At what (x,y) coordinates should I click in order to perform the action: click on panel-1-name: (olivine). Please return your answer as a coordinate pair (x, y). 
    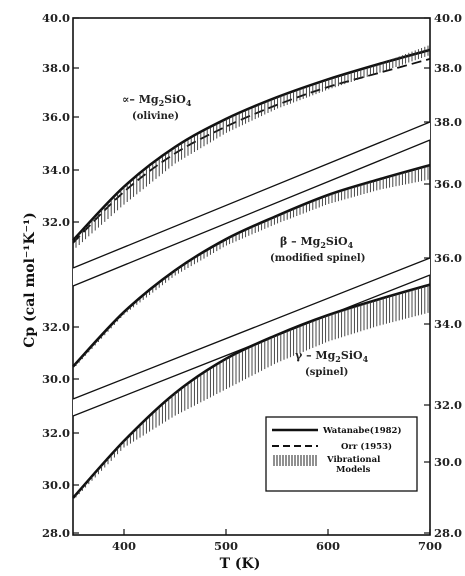
    Looking at the image, I should click on (155, 116).